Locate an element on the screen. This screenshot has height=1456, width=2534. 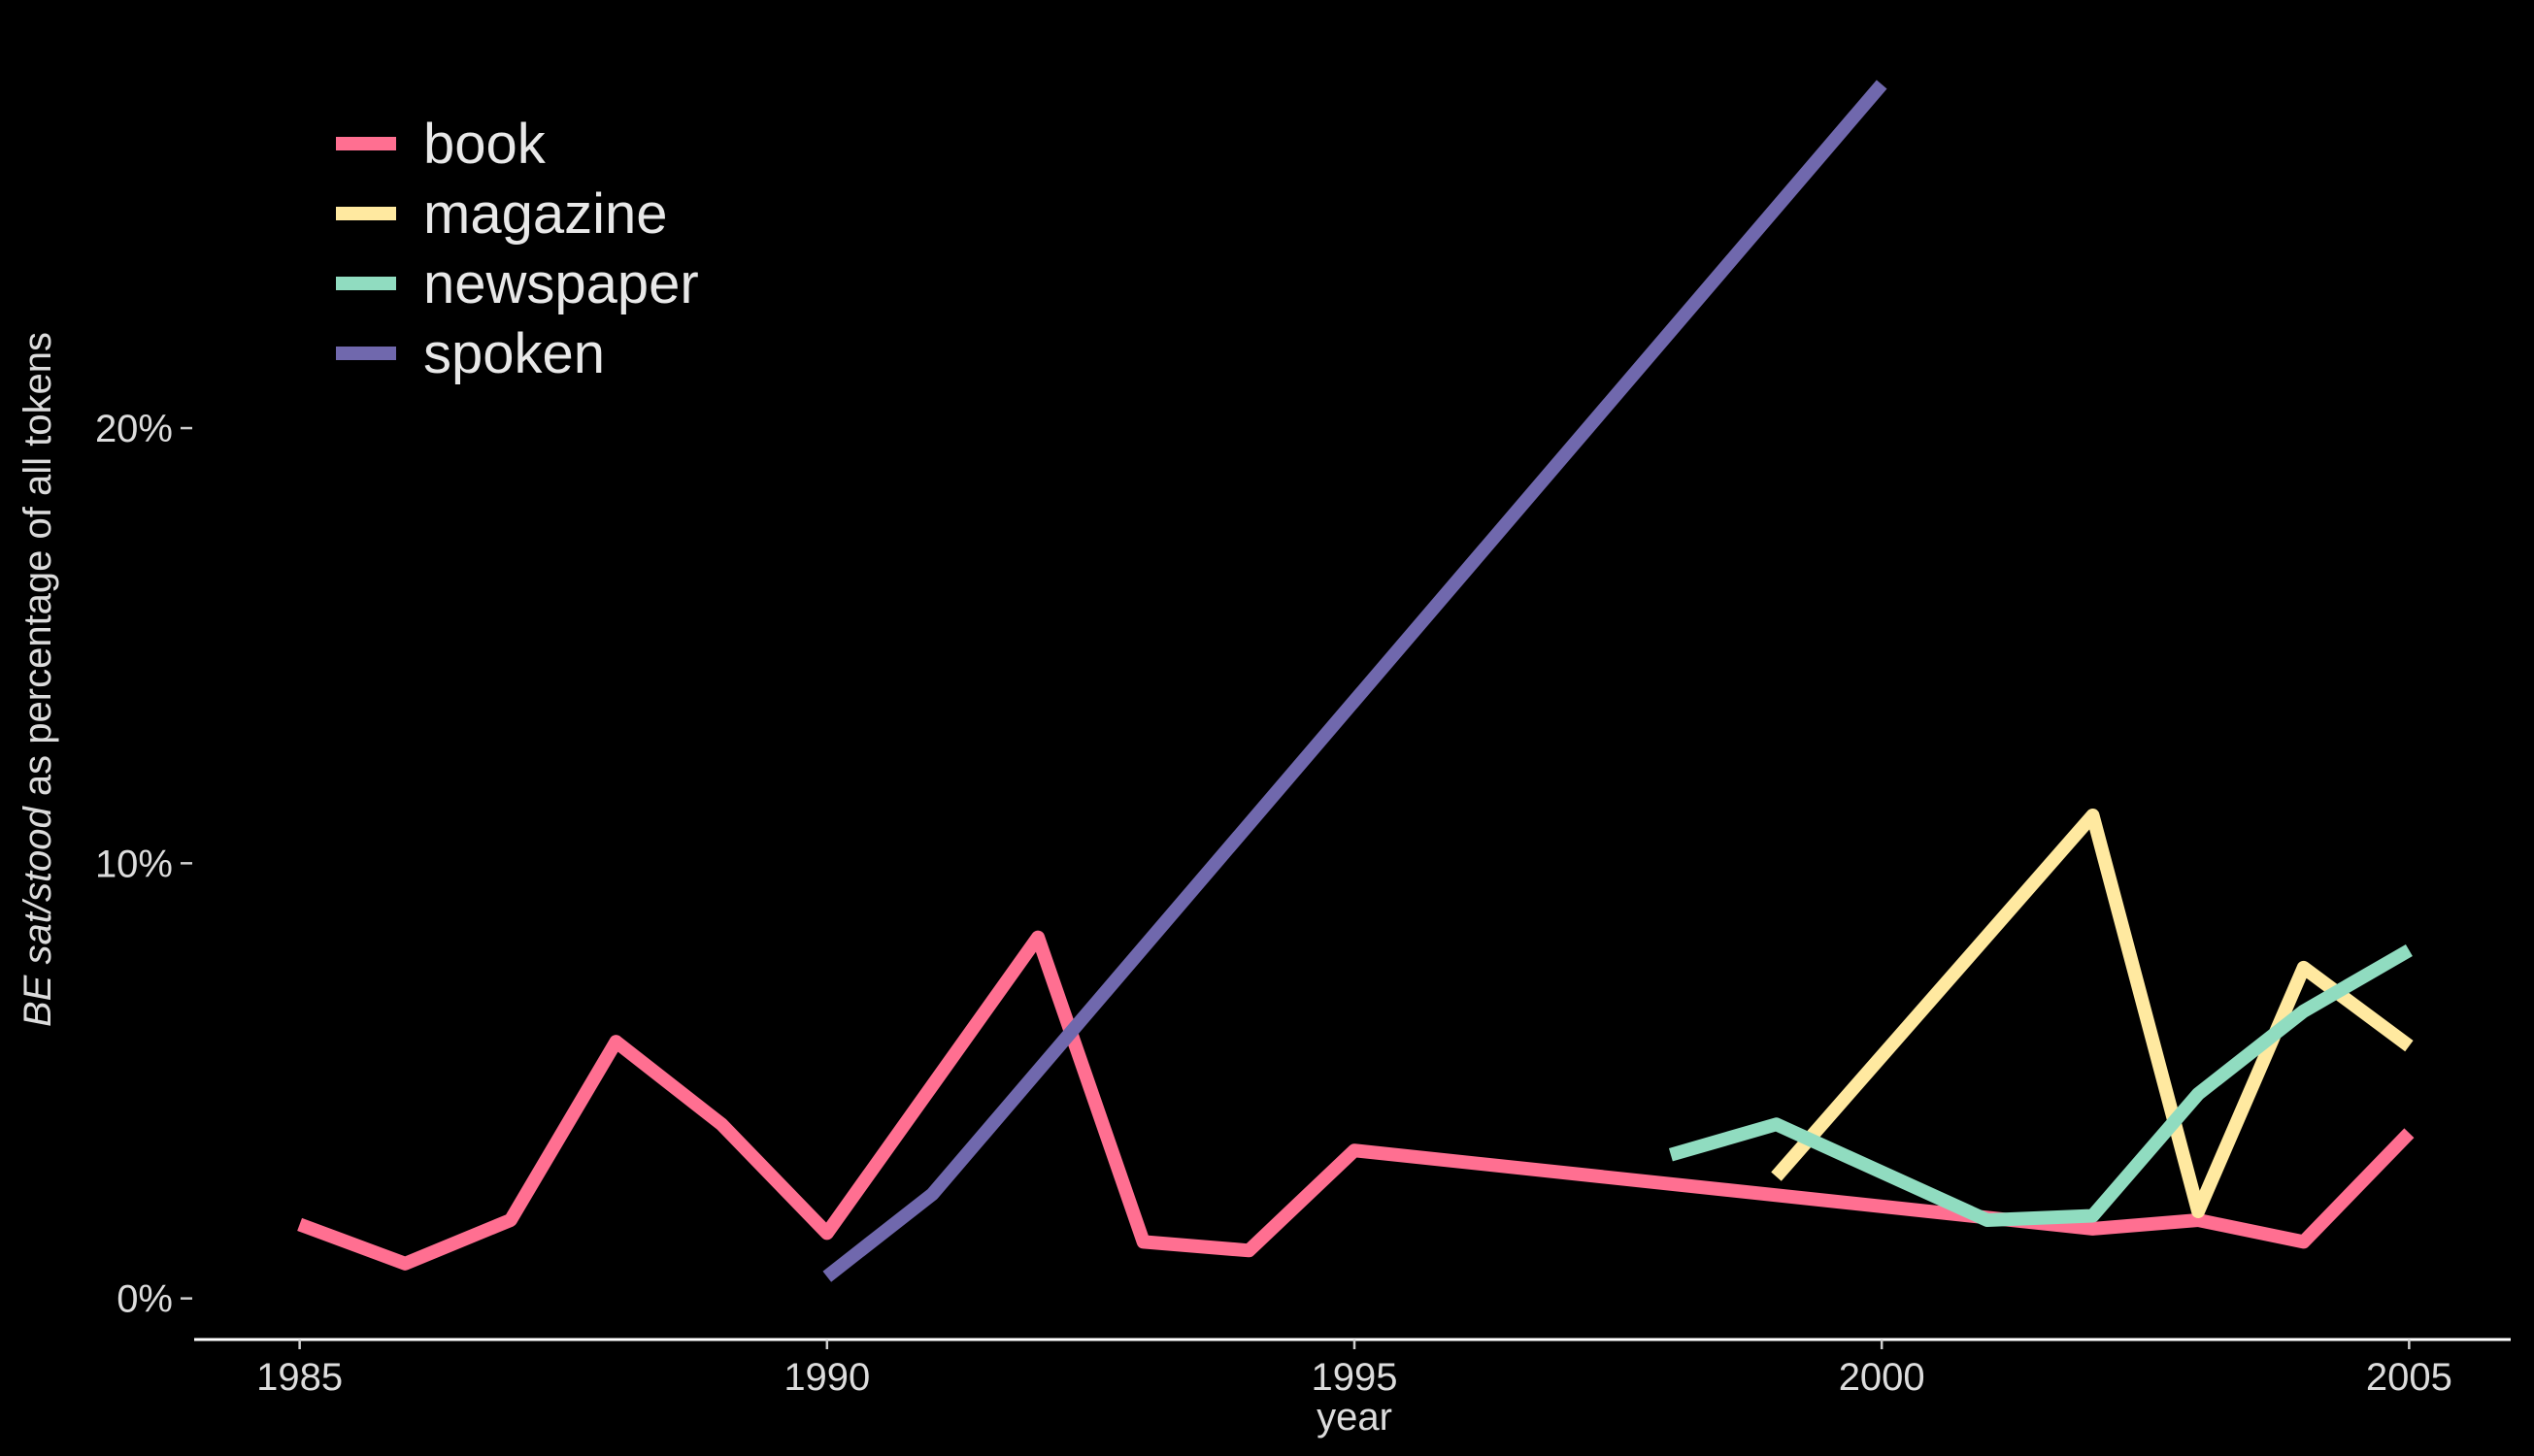
legend-label: newspaper is located at coordinates (561, 283).